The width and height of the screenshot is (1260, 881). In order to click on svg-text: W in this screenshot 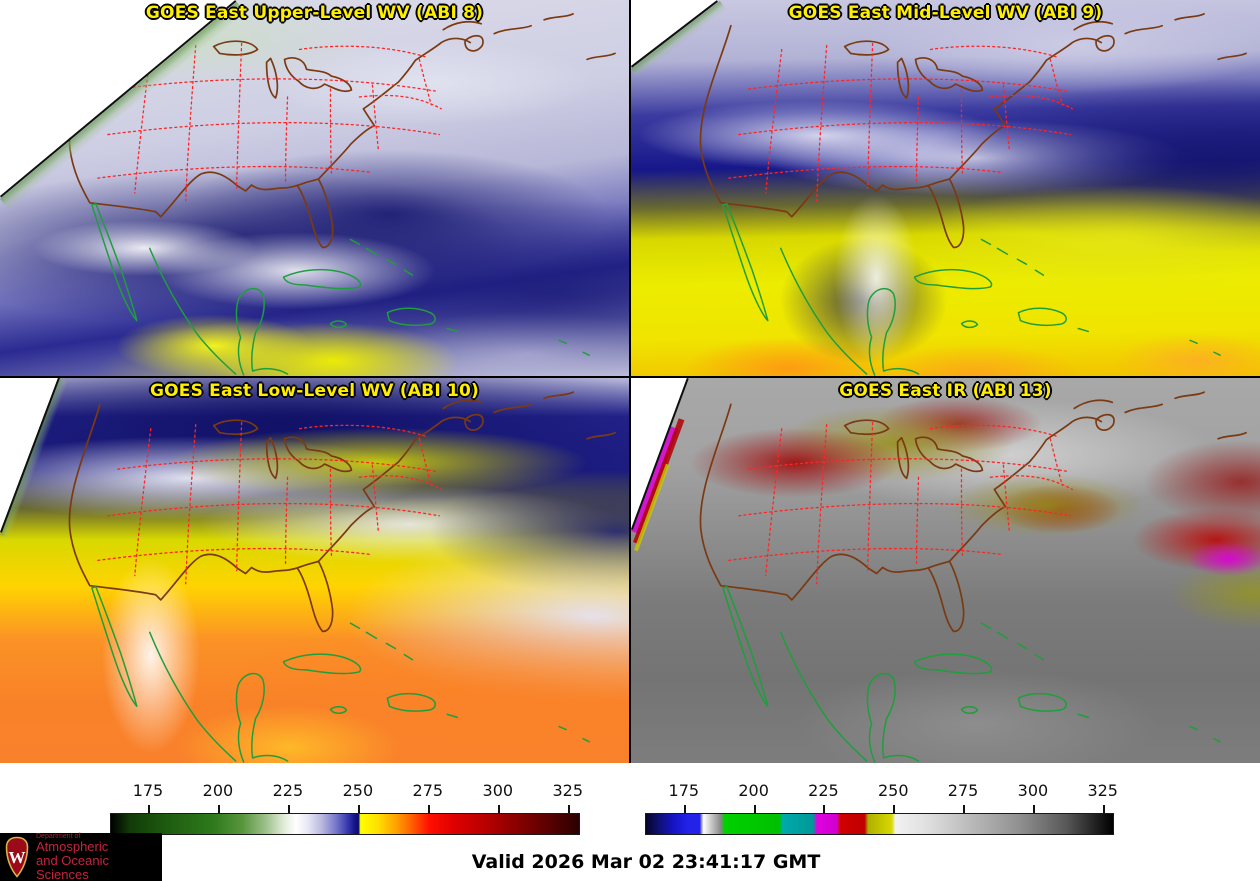, I will do `click(17, 857)`.